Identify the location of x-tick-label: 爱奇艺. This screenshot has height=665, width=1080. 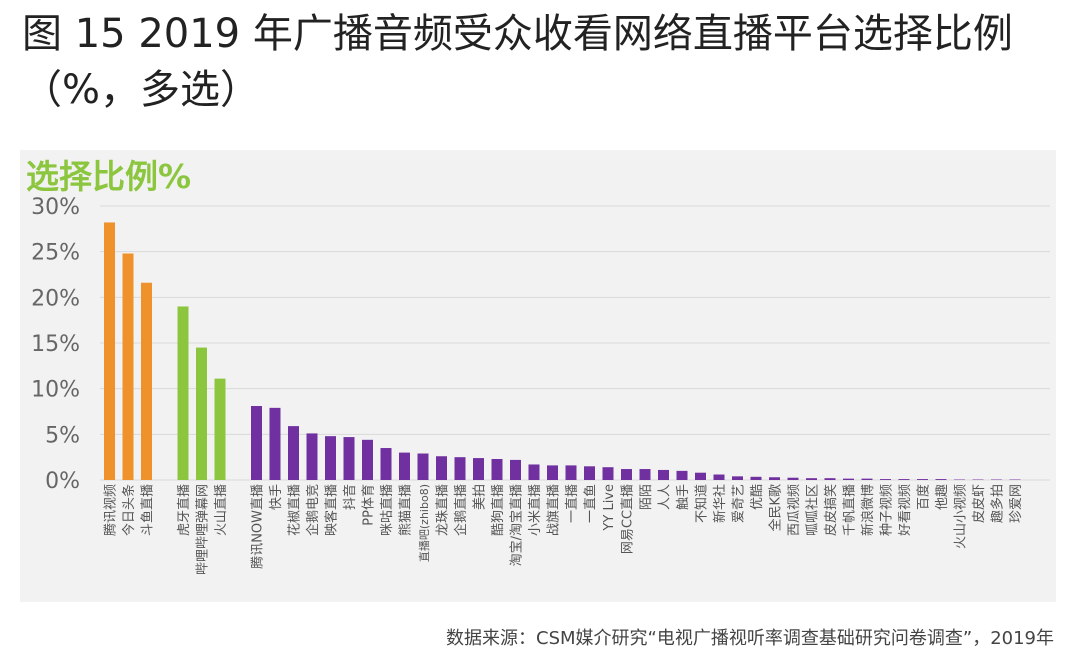
(739, 503).